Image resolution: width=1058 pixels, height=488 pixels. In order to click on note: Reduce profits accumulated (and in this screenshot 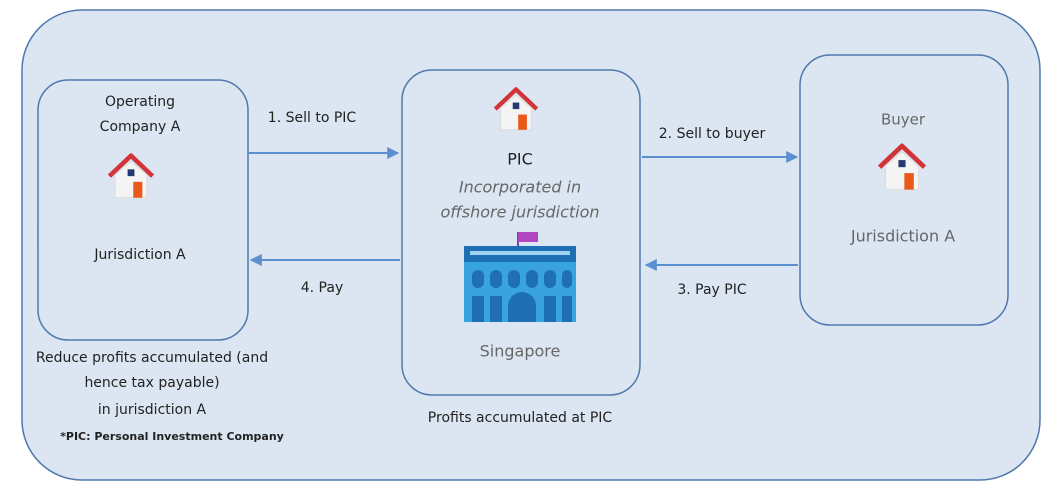, I will do `click(152, 358)`.